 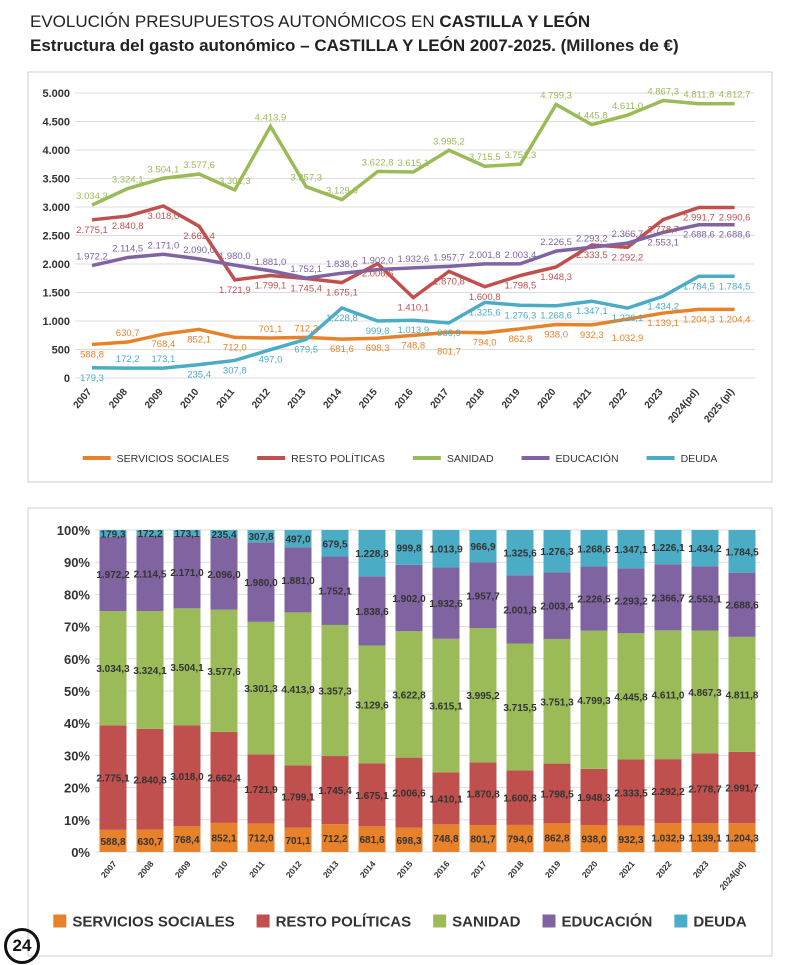 I want to click on data-label: 3.715,5, so click(x=485, y=157).